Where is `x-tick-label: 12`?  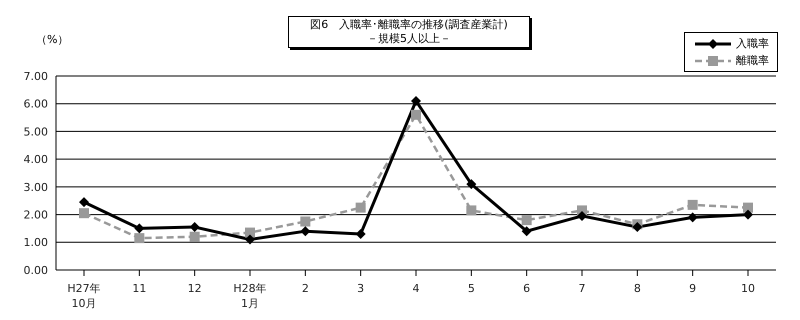
x-tick-label: 12 is located at coordinates (195, 288).